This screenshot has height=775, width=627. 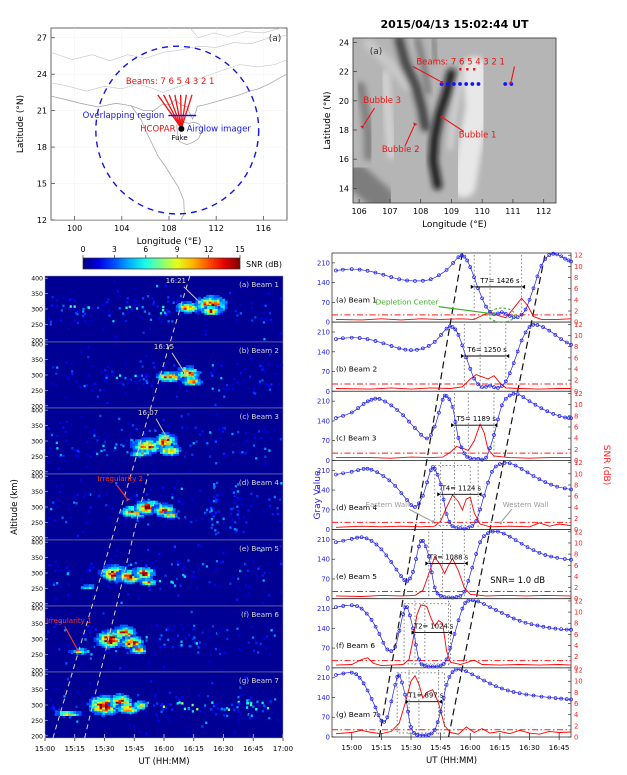 I want to click on alt-tick: 300, so click(x=37, y=574).